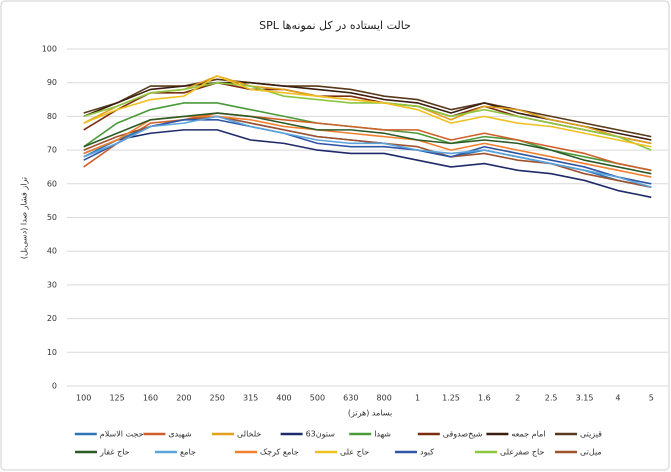  I want to click on x-axis-title: بسامد (هرتز), so click(370, 413).